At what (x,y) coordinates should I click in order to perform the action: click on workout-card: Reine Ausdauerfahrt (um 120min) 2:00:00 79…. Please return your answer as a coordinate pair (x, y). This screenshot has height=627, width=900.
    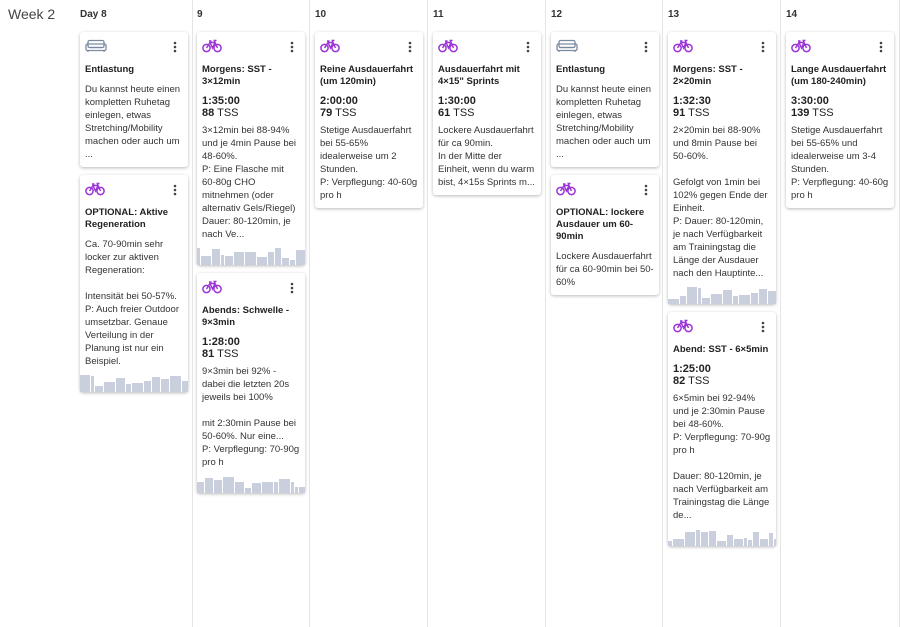
    Looking at the image, I should click on (369, 120).